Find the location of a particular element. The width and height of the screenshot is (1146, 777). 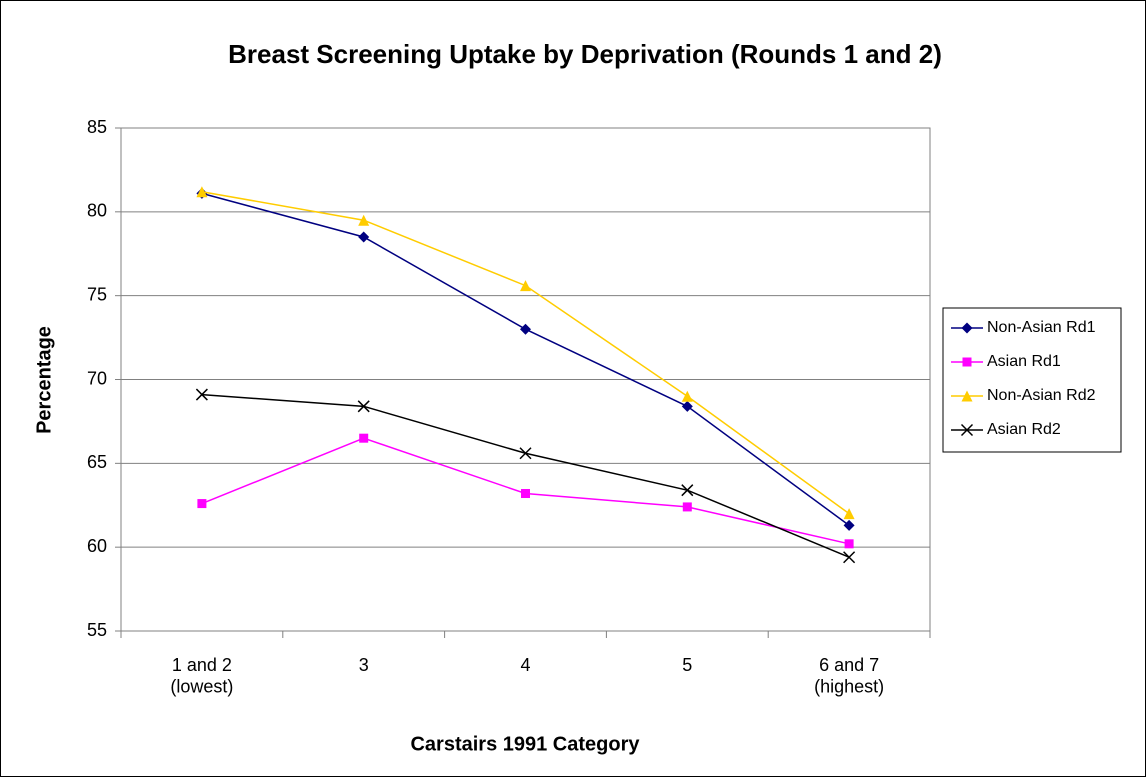

y-tick-label: 80 is located at coordinates (97, 211).